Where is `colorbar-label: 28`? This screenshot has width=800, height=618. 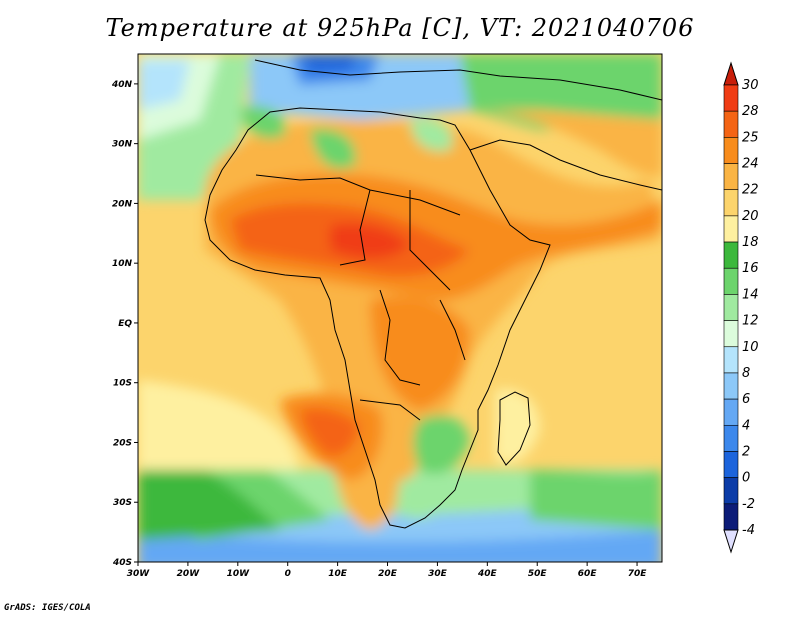 colorbar-label: 28 is located at coordinates (750, 111).